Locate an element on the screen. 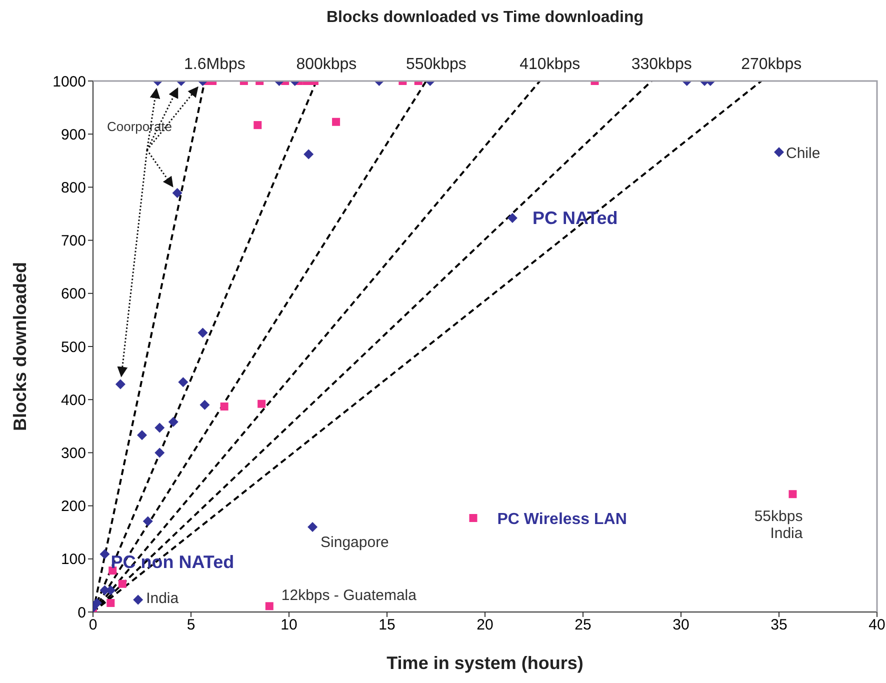  y-tick-label: 800 is located at coordinates (73, 188).